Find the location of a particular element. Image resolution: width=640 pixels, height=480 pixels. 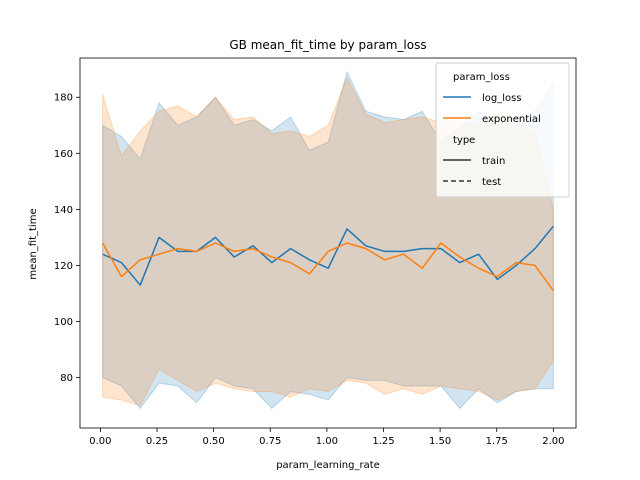

x-tick-label: 2.00 is located at coordinates (553, 441).